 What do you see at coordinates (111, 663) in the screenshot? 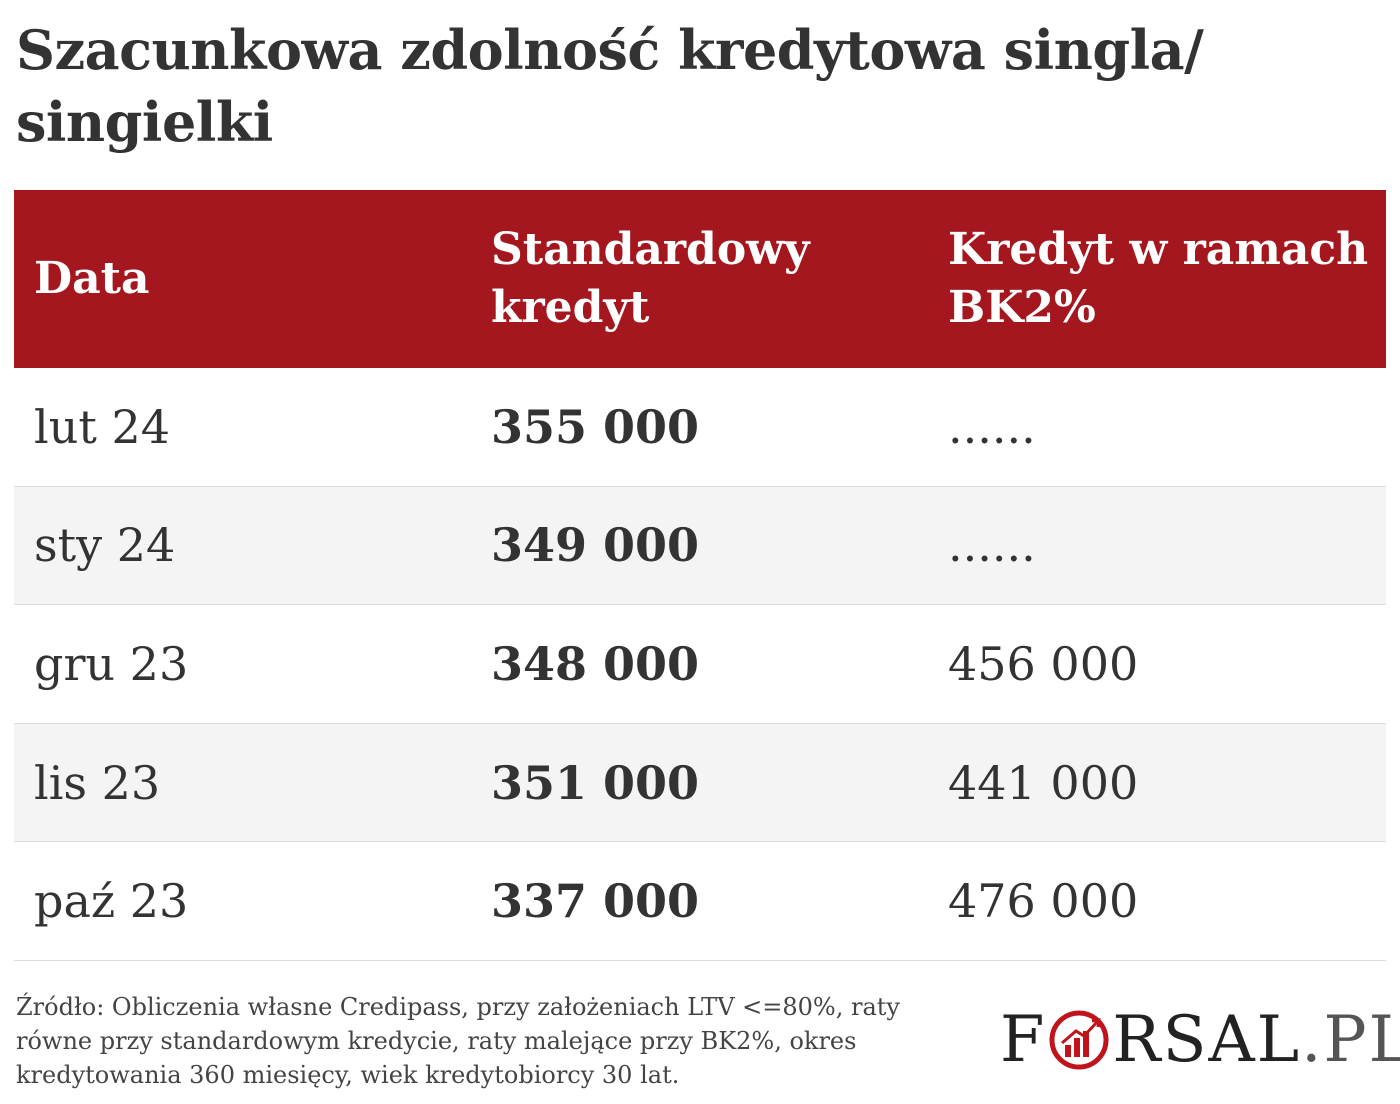
I see `cell-date: gru 23` at bounding box center [111, 663].